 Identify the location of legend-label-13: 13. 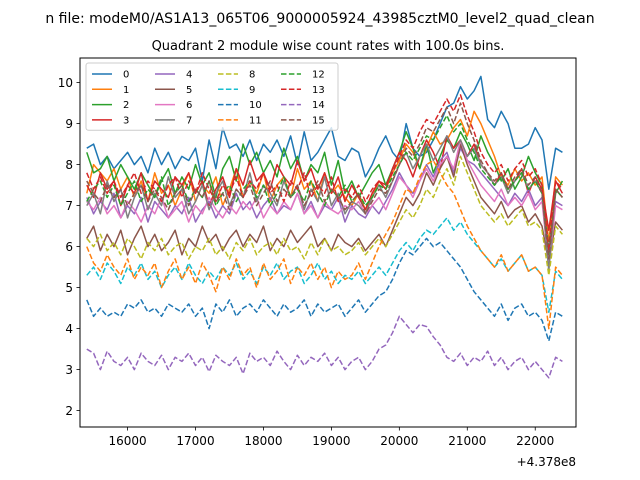
(318, 90).